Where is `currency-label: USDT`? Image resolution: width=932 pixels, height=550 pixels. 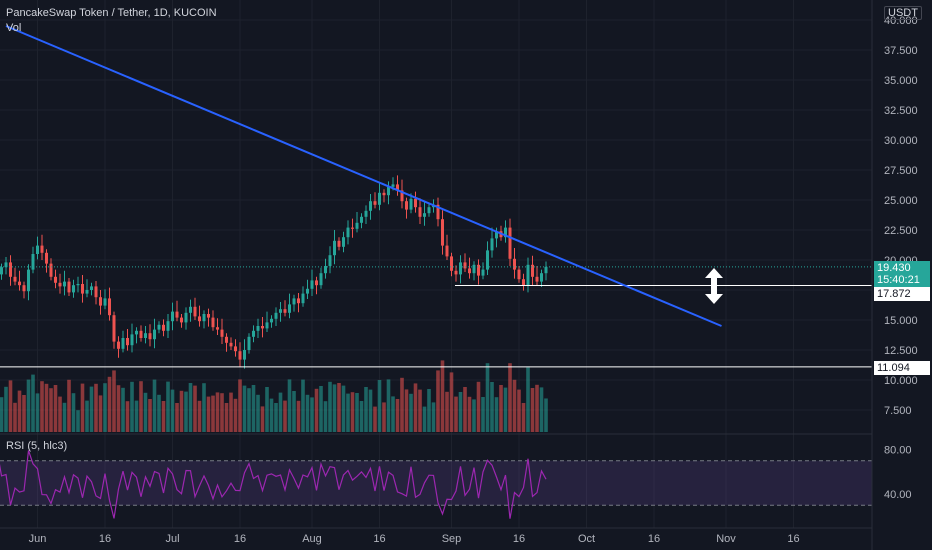 currency-label: USDT is located at coordinates (903, 13).